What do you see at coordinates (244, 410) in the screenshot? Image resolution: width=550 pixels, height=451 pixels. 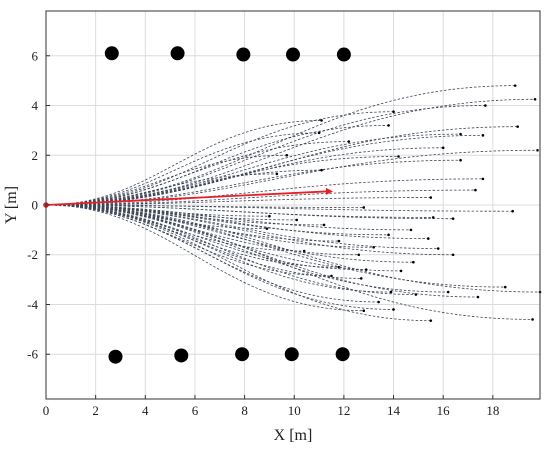 I see `x-tick-label: 8` at bounding box center [244, 410].